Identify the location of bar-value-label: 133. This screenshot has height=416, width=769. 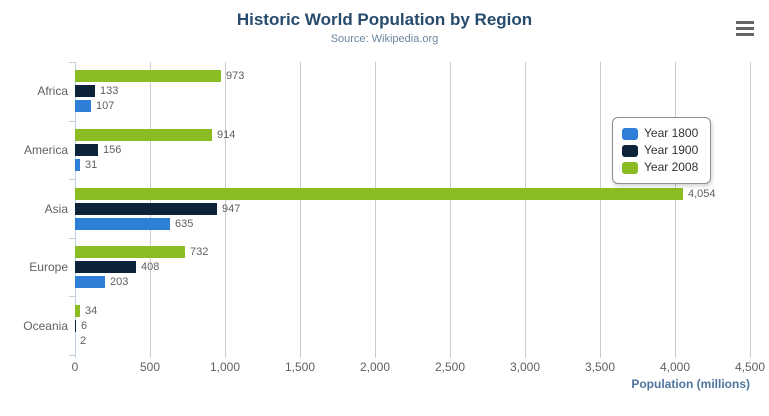
(109, 91).